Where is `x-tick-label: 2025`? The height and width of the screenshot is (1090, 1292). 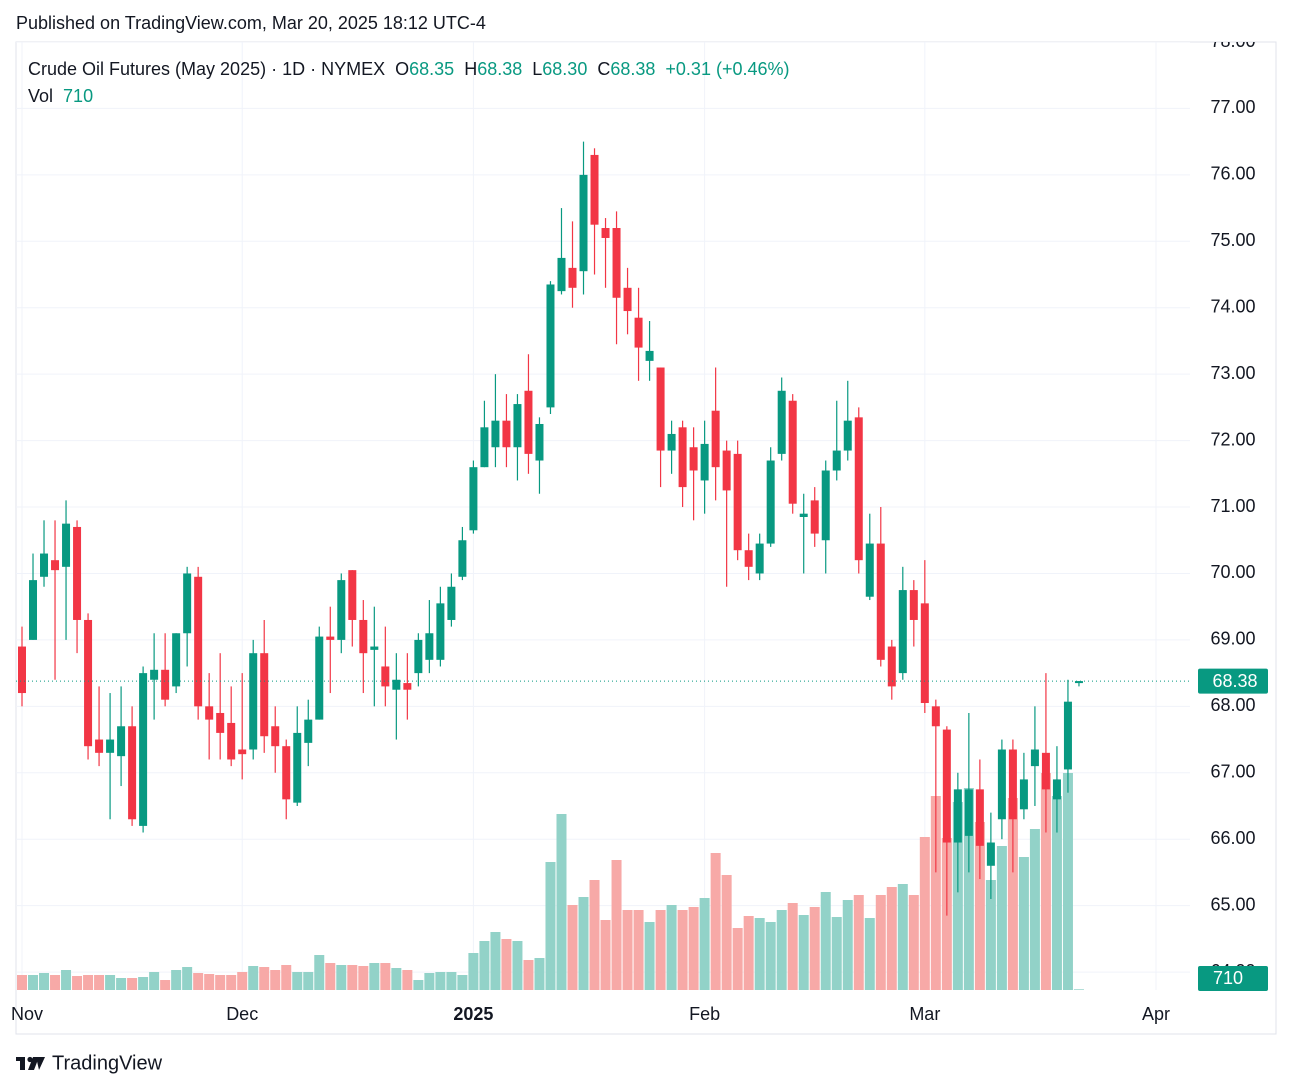 x-tick-label: 2025 is located at coordinates (473, 1014).